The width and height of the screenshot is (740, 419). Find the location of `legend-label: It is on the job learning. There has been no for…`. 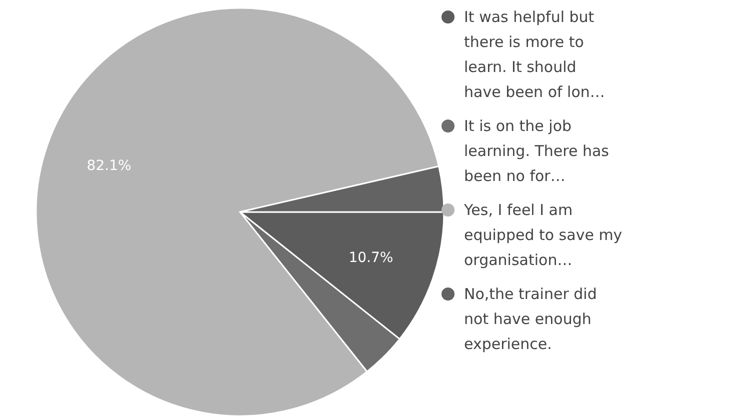

legend-label: It is on the job learning. There has been no for… is located at coordinates (537, 151).